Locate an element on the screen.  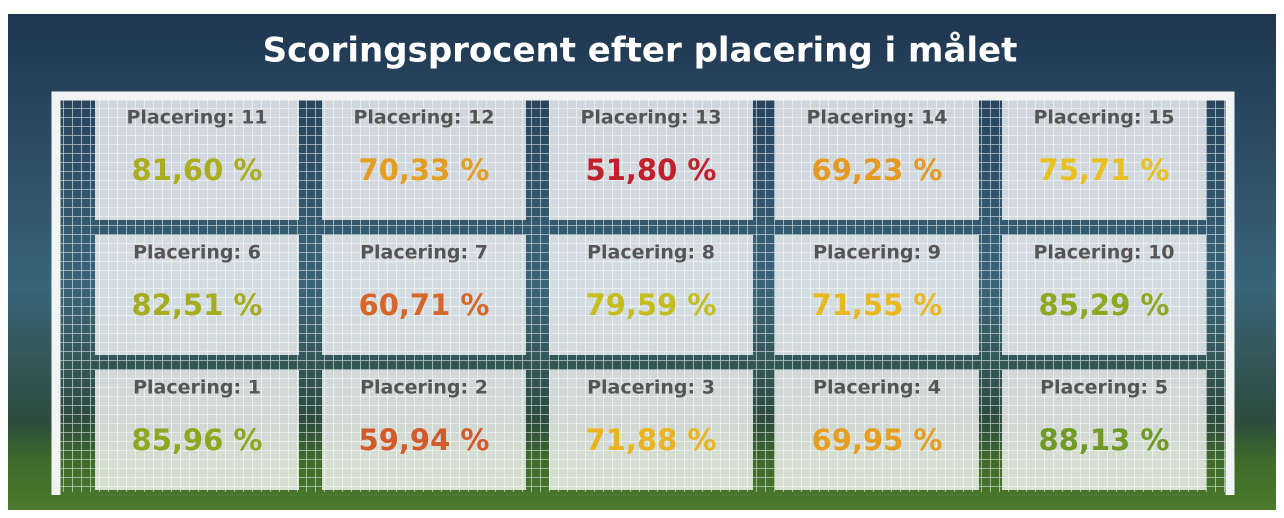
cell-value: 75,71 % is located at coordinates (1104, 170).